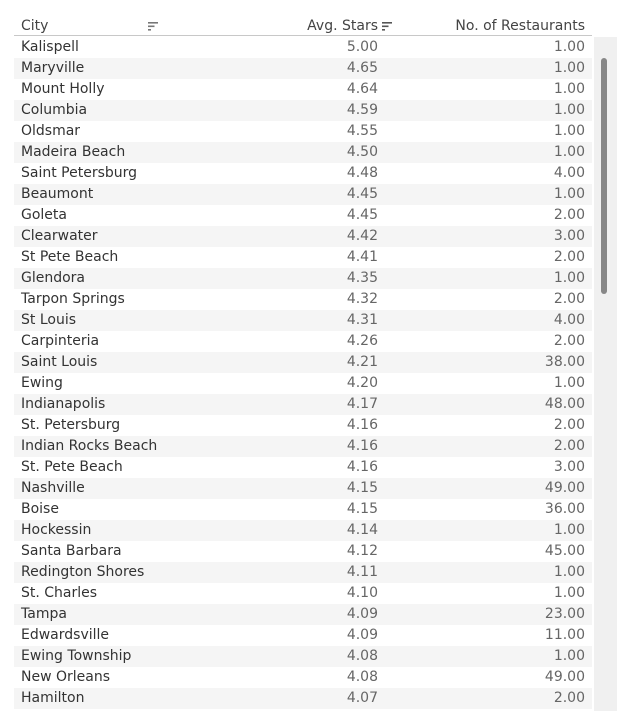  I want to click on cell-city: Oldsmar, so click(51, 131).